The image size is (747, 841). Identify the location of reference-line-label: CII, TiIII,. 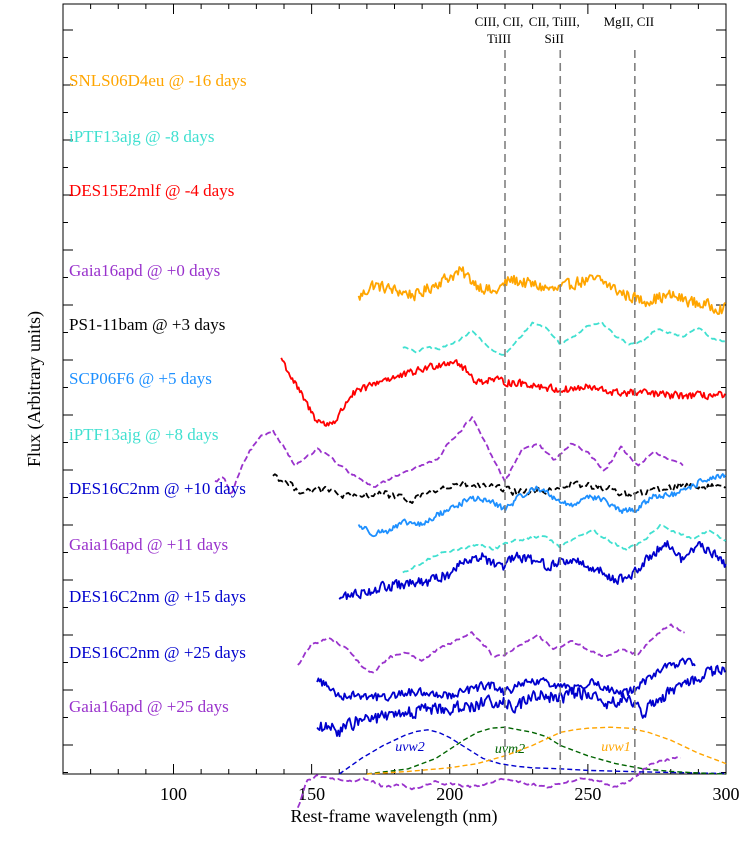
(554, 21).